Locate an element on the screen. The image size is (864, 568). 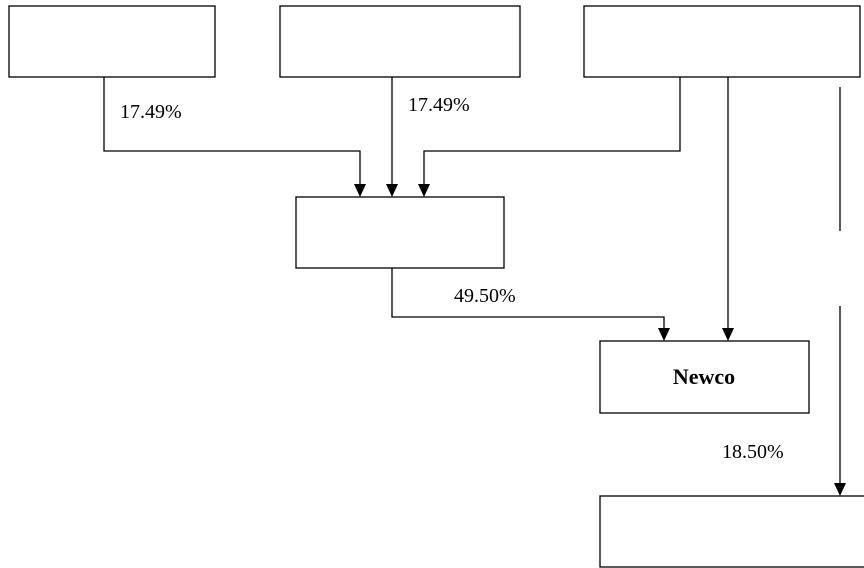
arrowhead-top-right-to-bottom-right is located at coordinates (840, 489).